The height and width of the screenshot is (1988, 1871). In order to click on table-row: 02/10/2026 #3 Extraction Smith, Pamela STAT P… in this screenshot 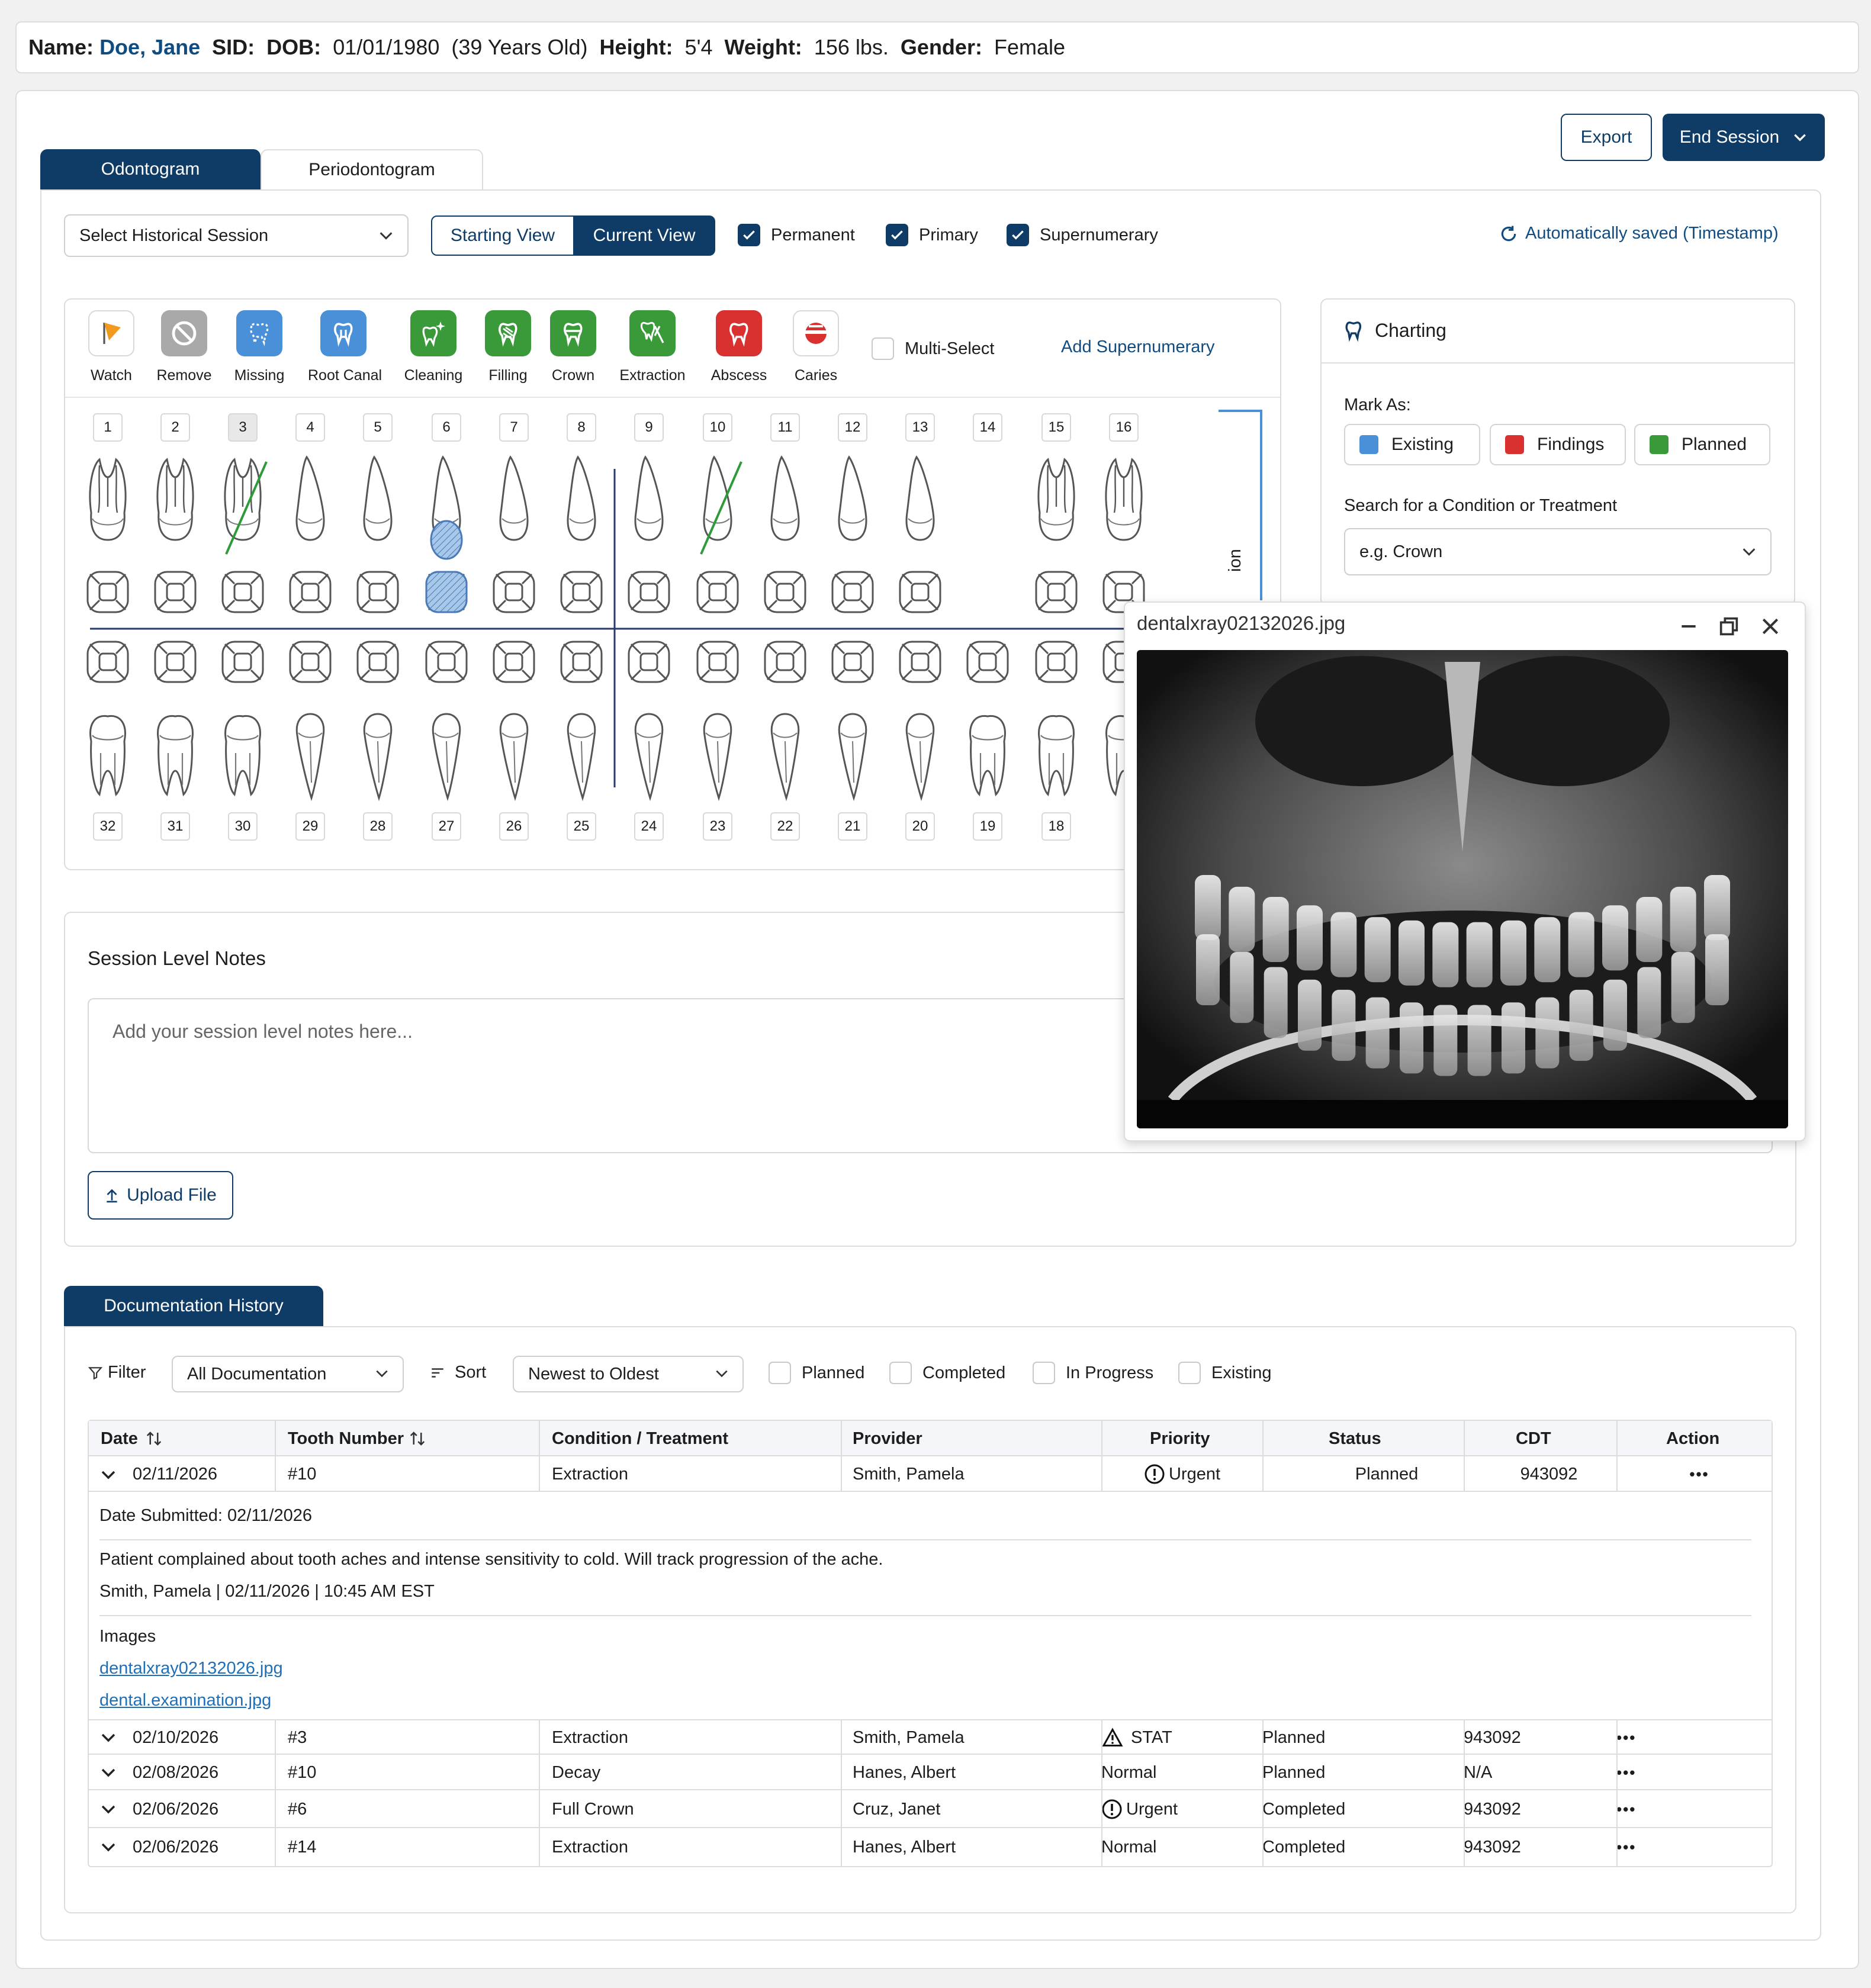, I will do `click(931, 1736)`.